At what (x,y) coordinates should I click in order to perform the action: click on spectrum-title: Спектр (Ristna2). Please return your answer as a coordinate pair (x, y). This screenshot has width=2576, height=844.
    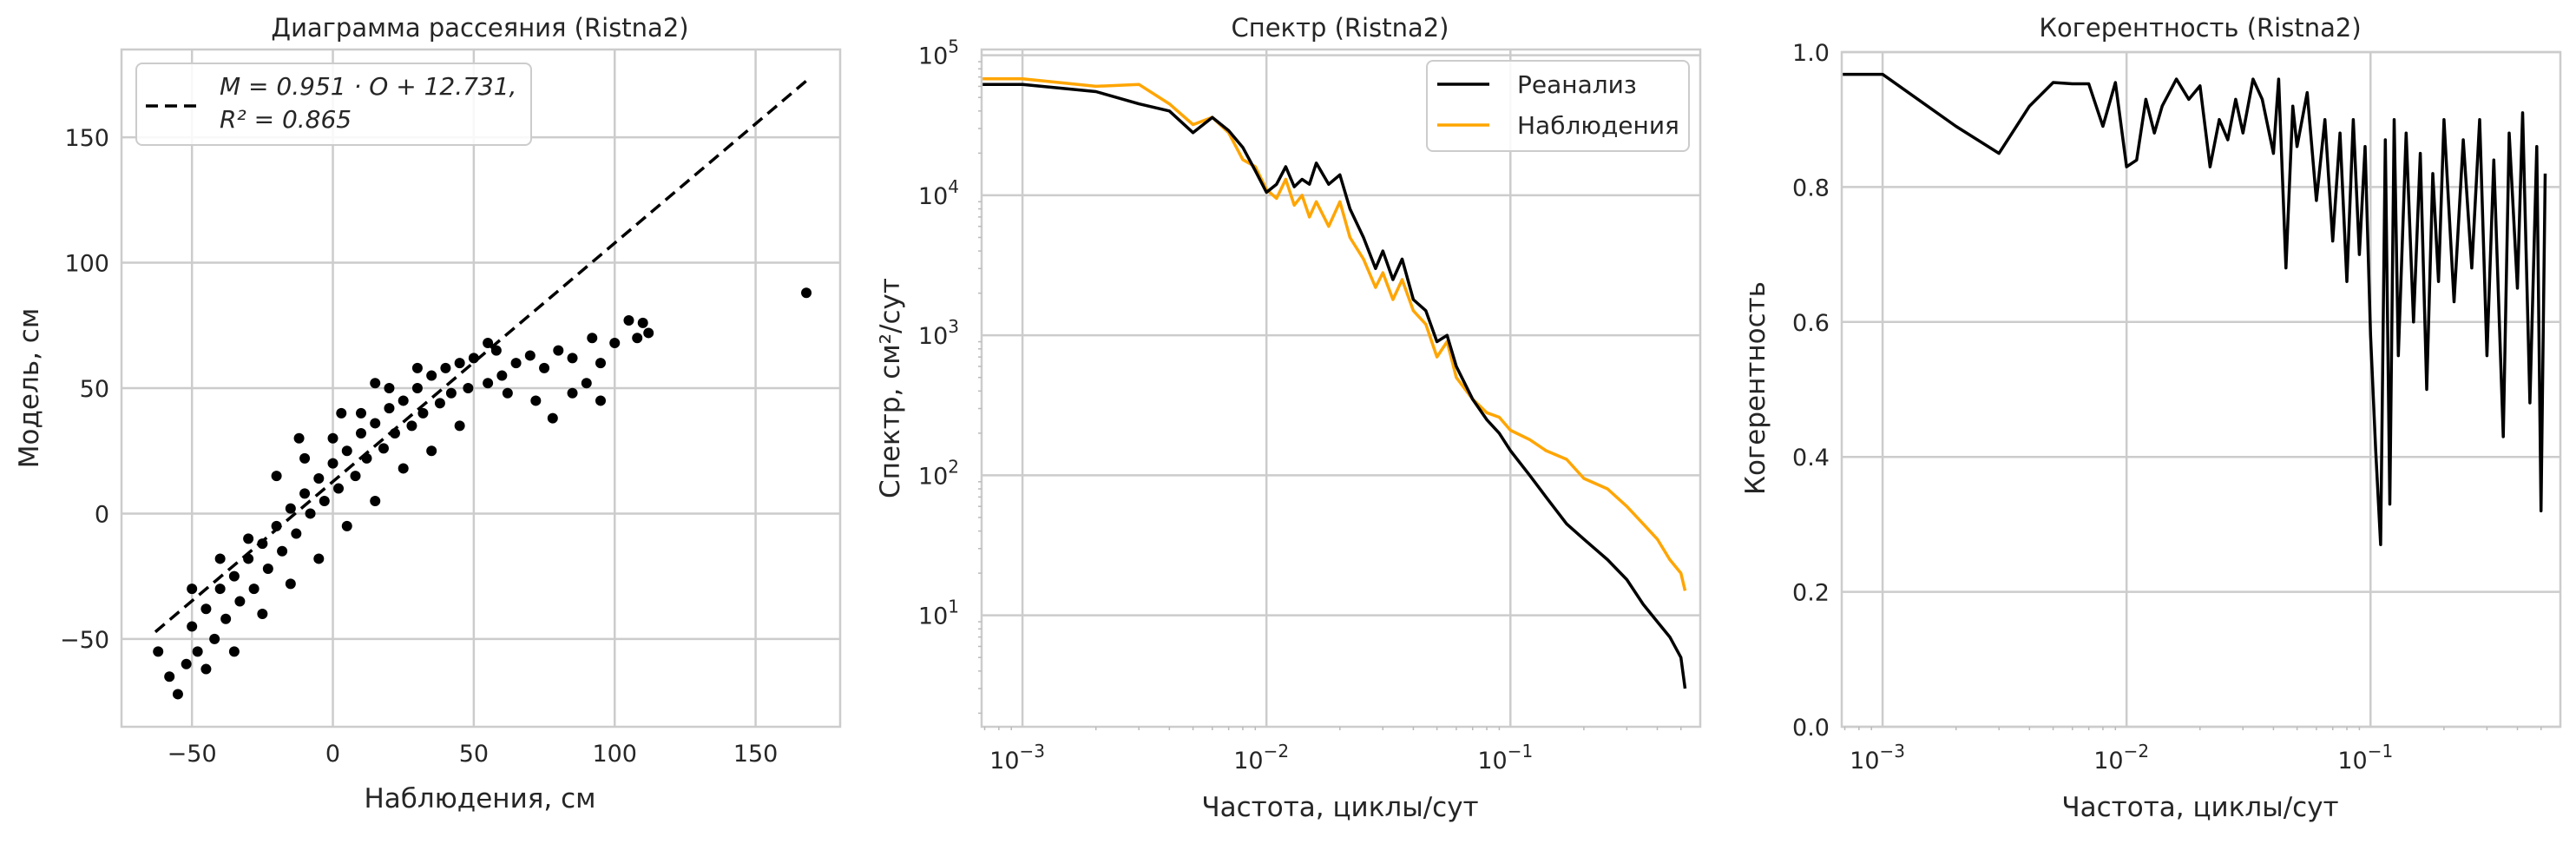
    Looking at the image, I should click on (1340, 28).